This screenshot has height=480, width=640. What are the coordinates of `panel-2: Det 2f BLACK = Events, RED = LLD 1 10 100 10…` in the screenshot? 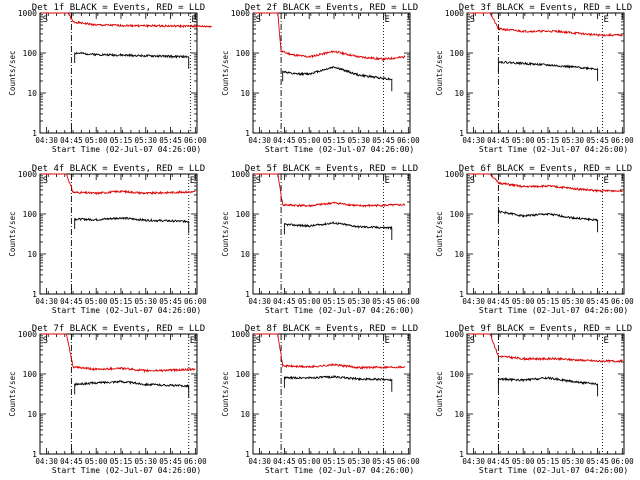 It's located at (320, 78).